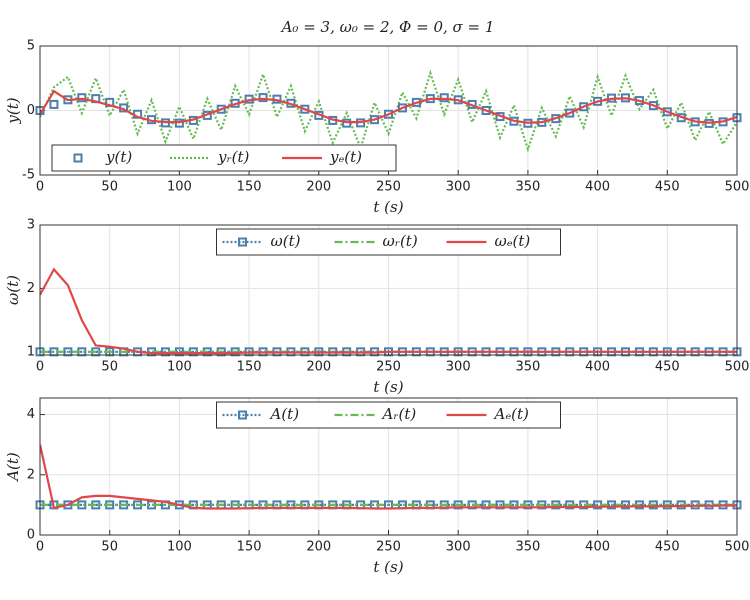 Image resolution: width=750 pixels, height=600 pixels. I want to click on y-tick-label: 3, so click(31, 225).